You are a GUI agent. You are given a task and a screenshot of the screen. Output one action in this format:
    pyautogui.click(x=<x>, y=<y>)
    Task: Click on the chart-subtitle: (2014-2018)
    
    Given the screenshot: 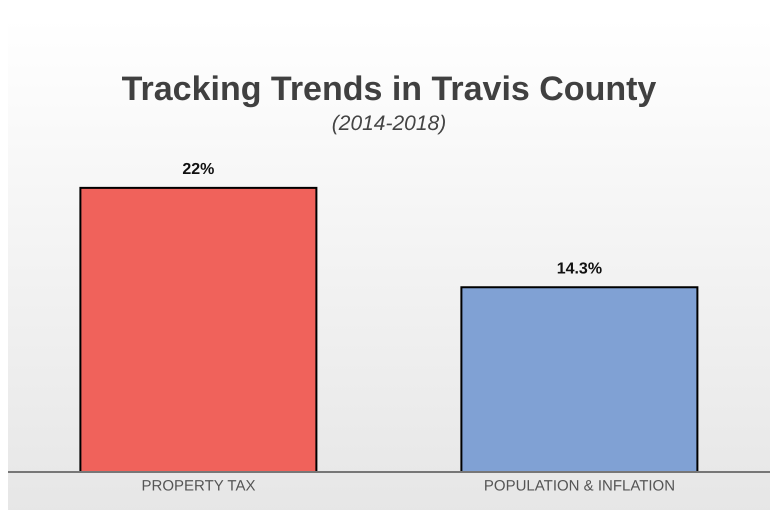 What is the action you would take?
    pyautogui.click(x=389, y=124)
    